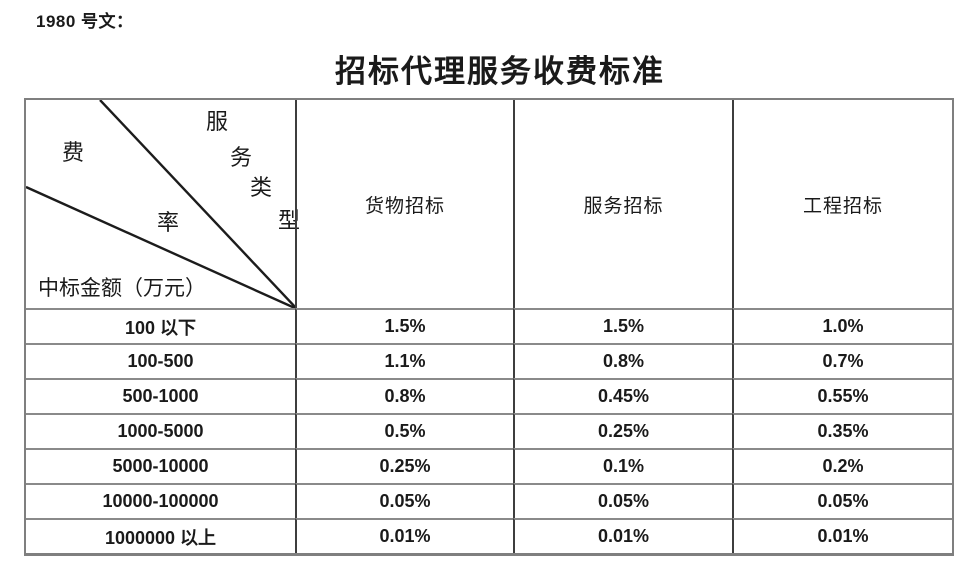  What do you see at coordinates (160, 325) in the screenshot?
I see `row-label: 100 以下` at bounding box center [160, 325].